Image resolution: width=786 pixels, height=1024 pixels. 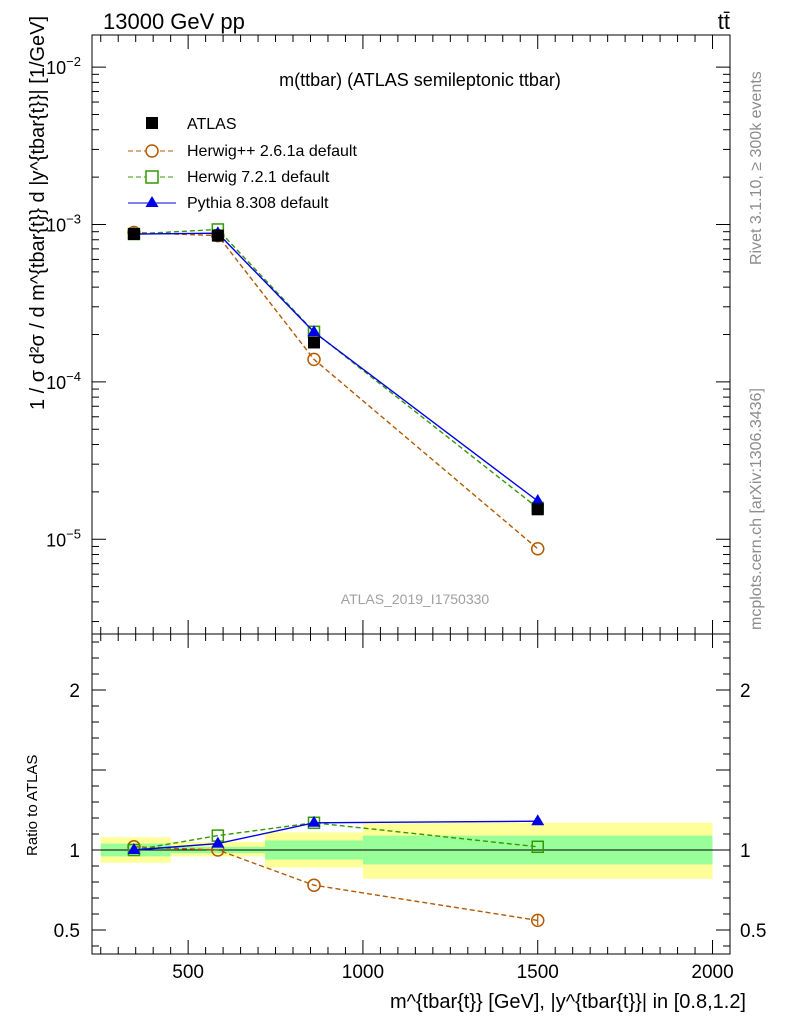 What do you see at coordinates (63, 223) in the screenshot?
I see `y-tick-label: 10⁻³` at bounding box center [63, 223].